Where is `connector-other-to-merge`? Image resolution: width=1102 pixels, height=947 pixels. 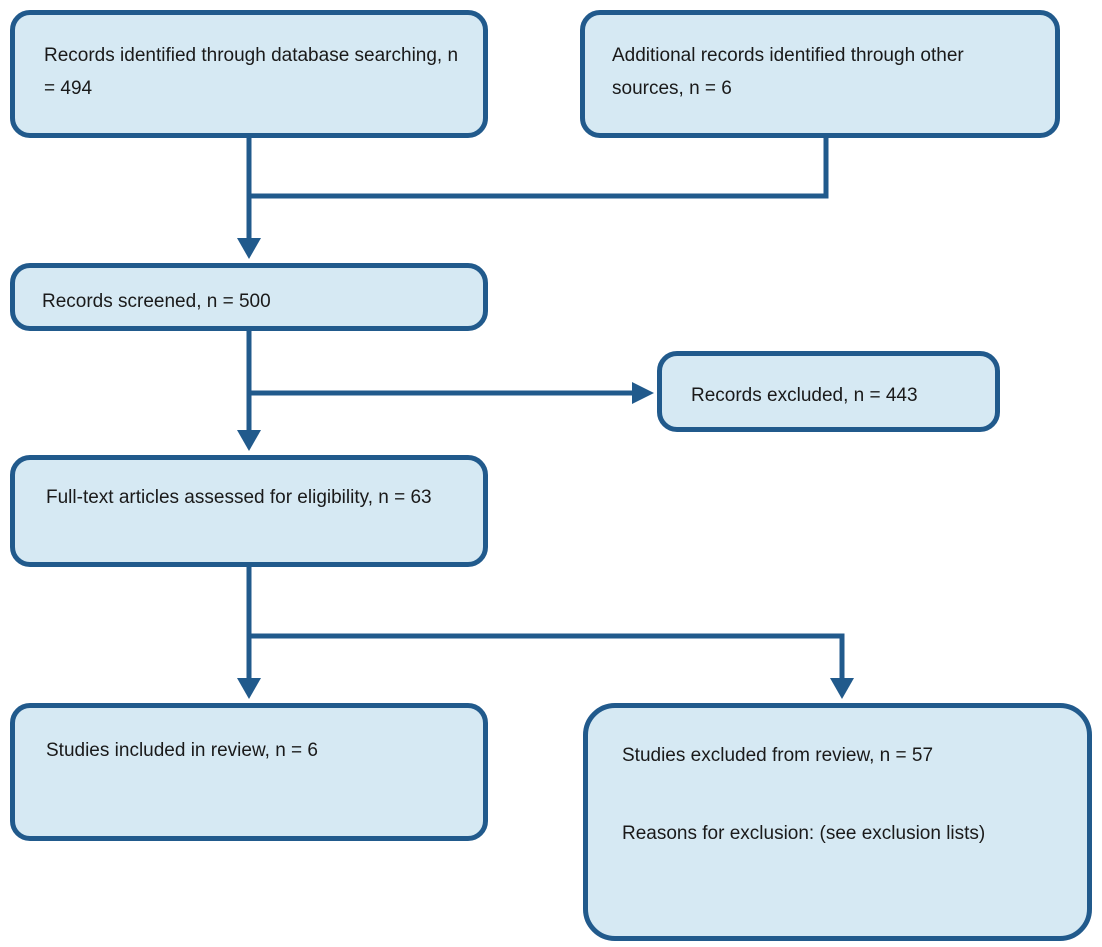
connector-other-to-merge is located at coordinates (537, 167).